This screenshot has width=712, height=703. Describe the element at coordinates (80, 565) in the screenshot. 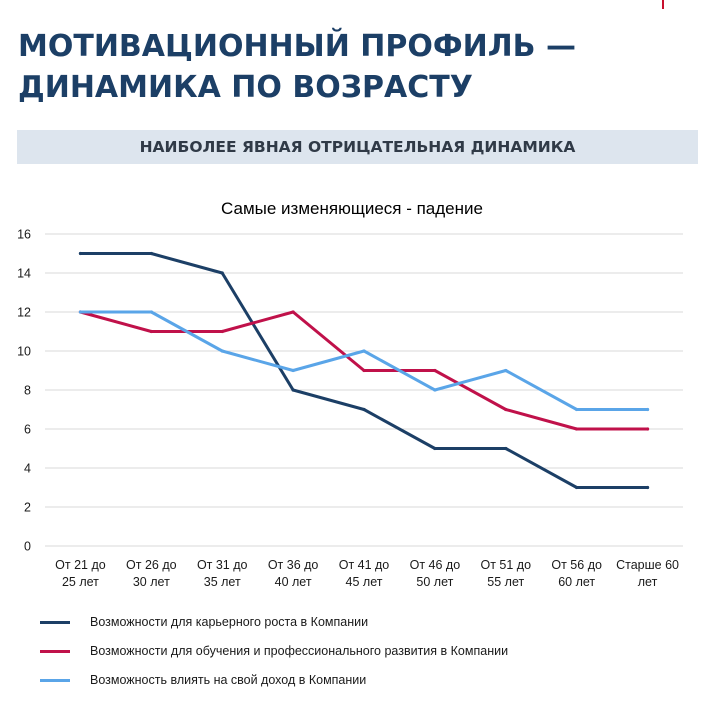

I see `x-tick-label: От 21 до` at that location.